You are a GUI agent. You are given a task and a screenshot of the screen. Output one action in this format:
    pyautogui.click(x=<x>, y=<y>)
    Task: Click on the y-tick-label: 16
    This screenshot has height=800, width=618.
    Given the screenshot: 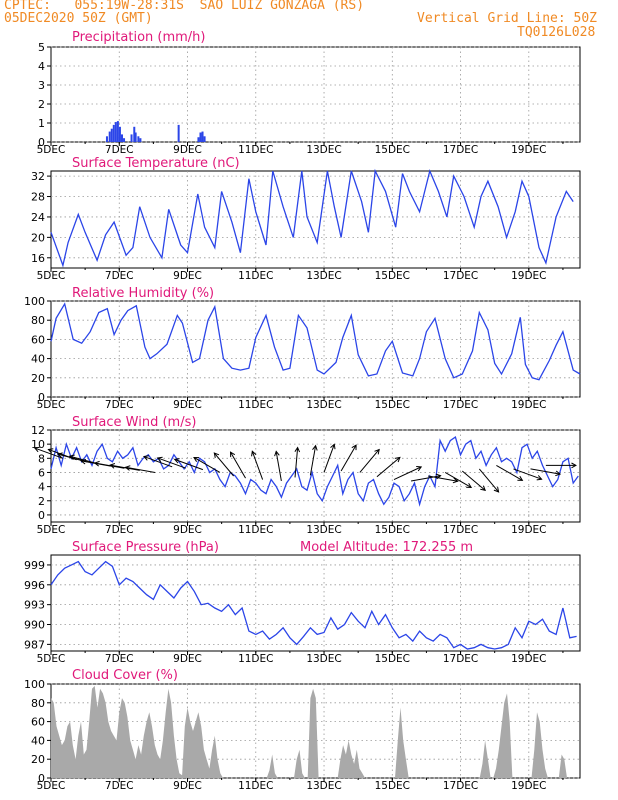 What is the action you would take?
    pyautogui.click(x=38, y=258)
    